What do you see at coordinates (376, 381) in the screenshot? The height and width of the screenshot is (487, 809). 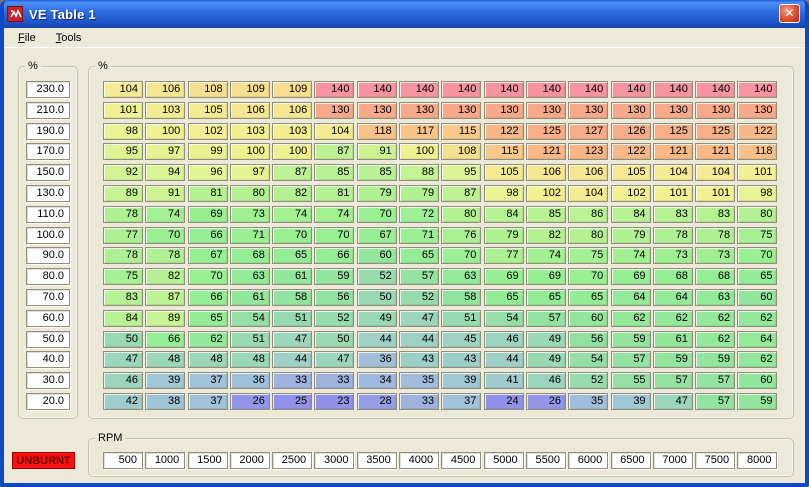 I see `ve-cell: 34` at bounding box center [376, 381].